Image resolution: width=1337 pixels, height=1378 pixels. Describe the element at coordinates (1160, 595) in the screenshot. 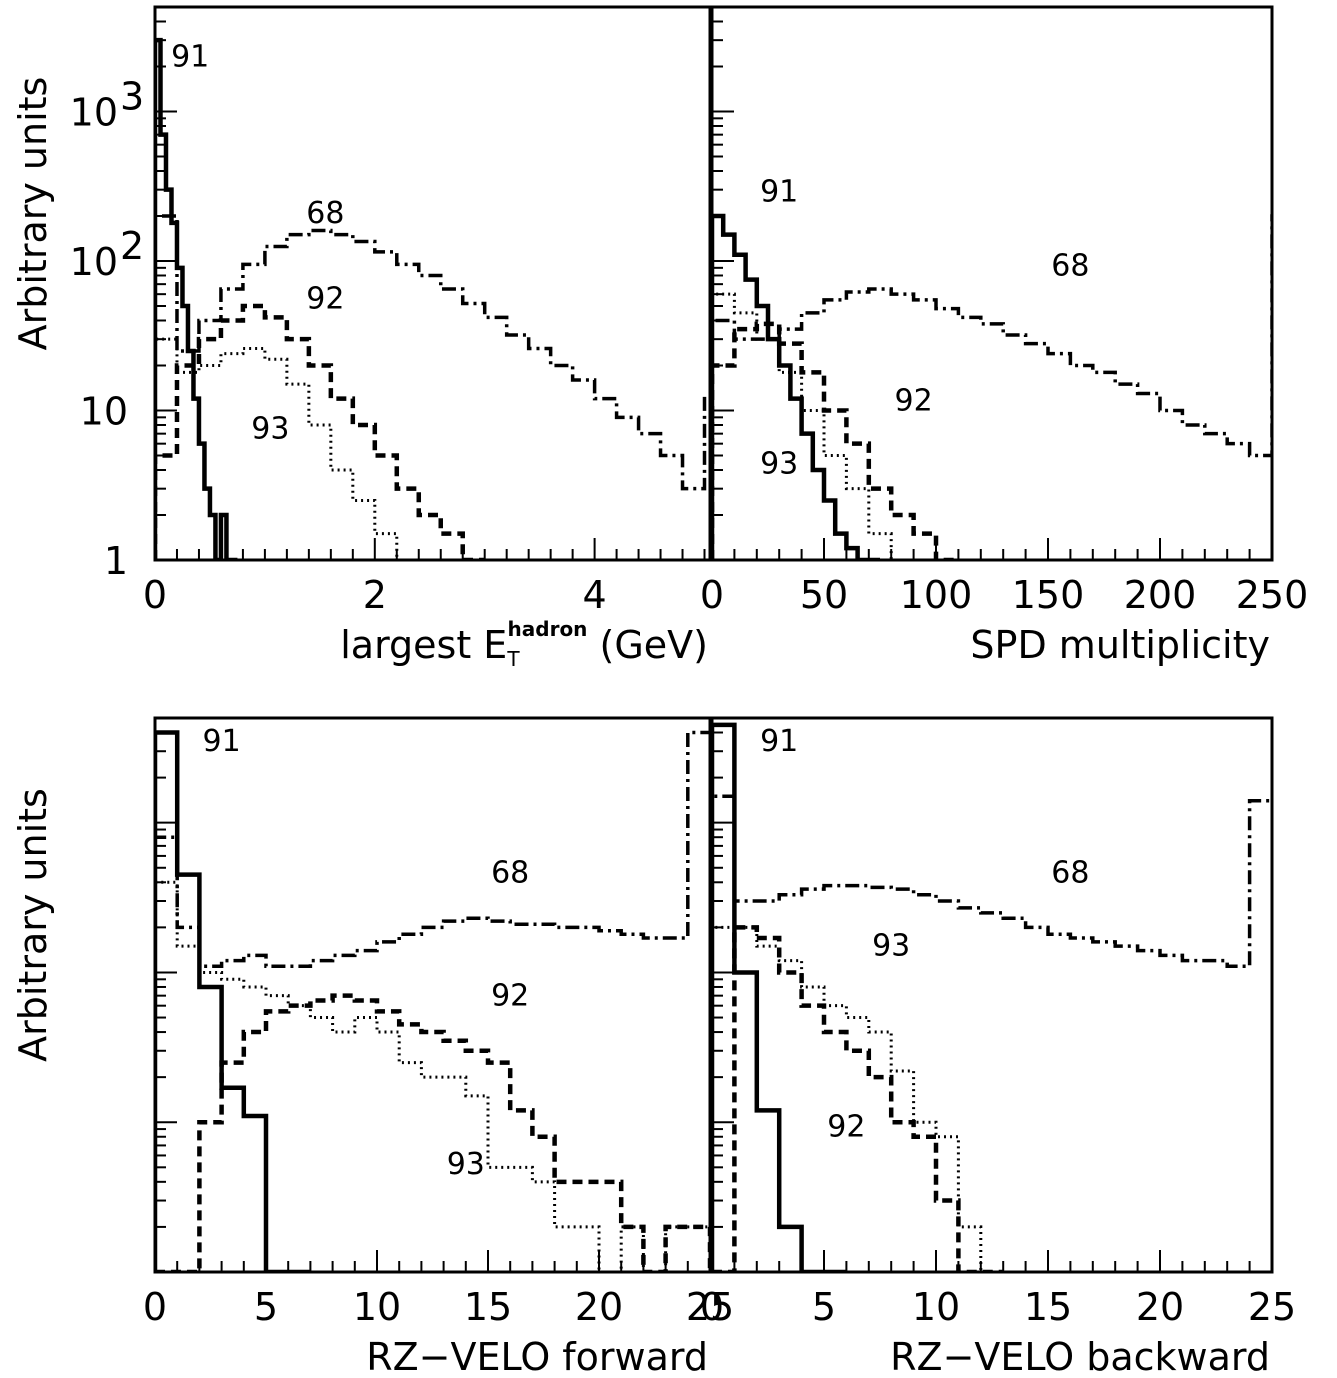

I see `x-tick-label: 200` at that location.